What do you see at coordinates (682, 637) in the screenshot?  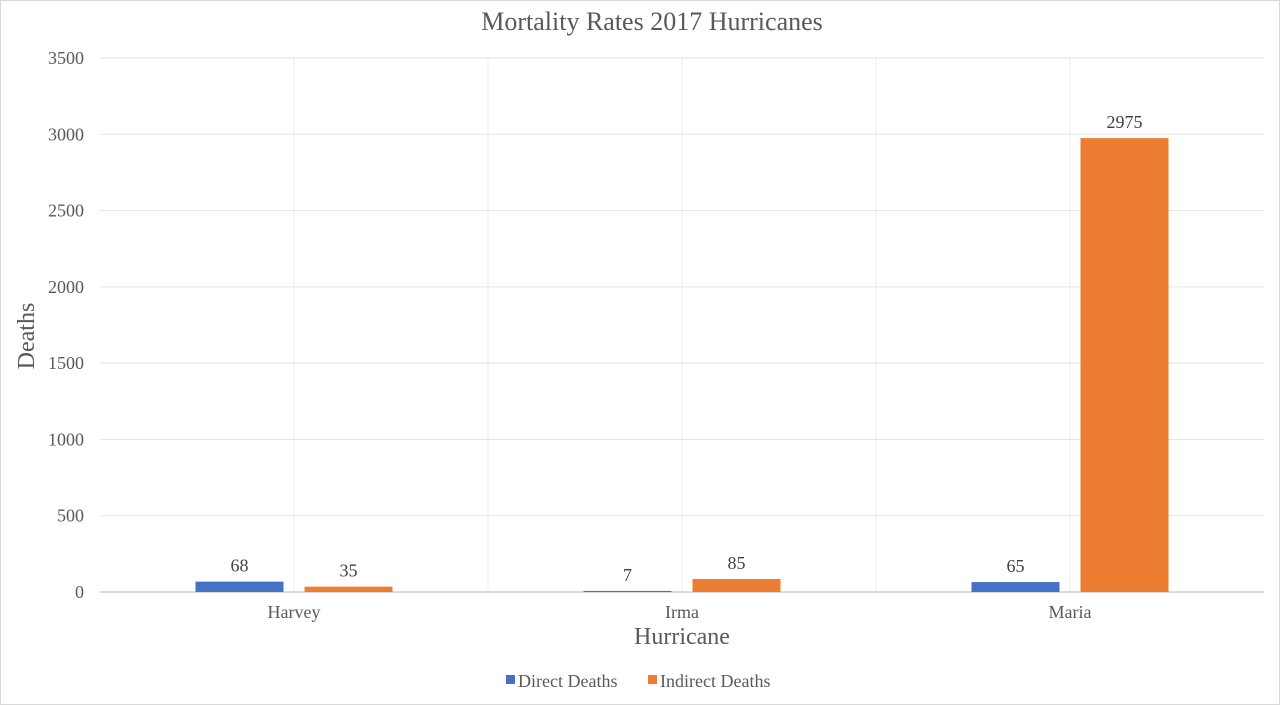 I see `x-axis-label: Hurricane` at bounding box center [682, 637].